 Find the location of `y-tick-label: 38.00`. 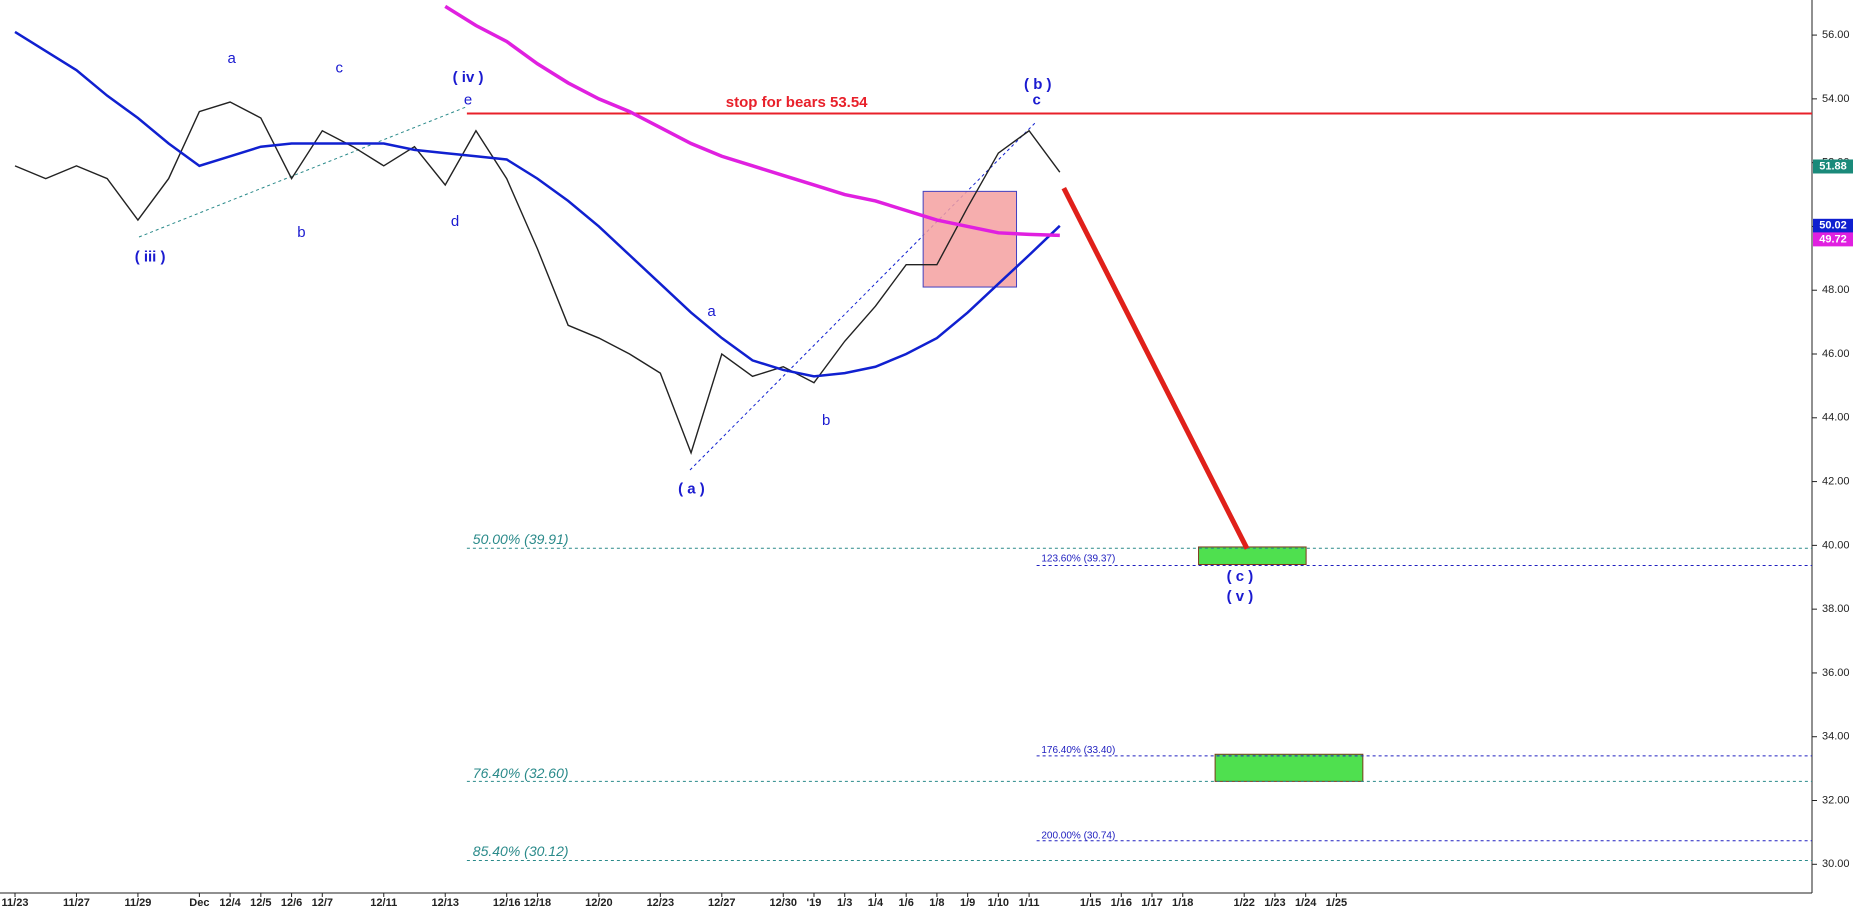

y-tick-label: 38.00 is located at coordinates (1836, 609).